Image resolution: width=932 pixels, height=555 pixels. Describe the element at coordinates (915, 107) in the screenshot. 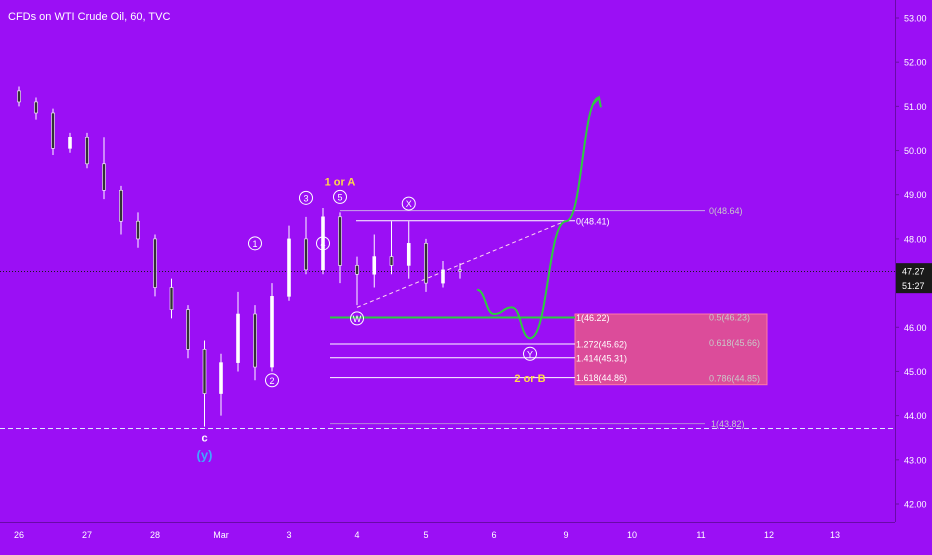

I see `y-tick-label: 51.00` at that location.